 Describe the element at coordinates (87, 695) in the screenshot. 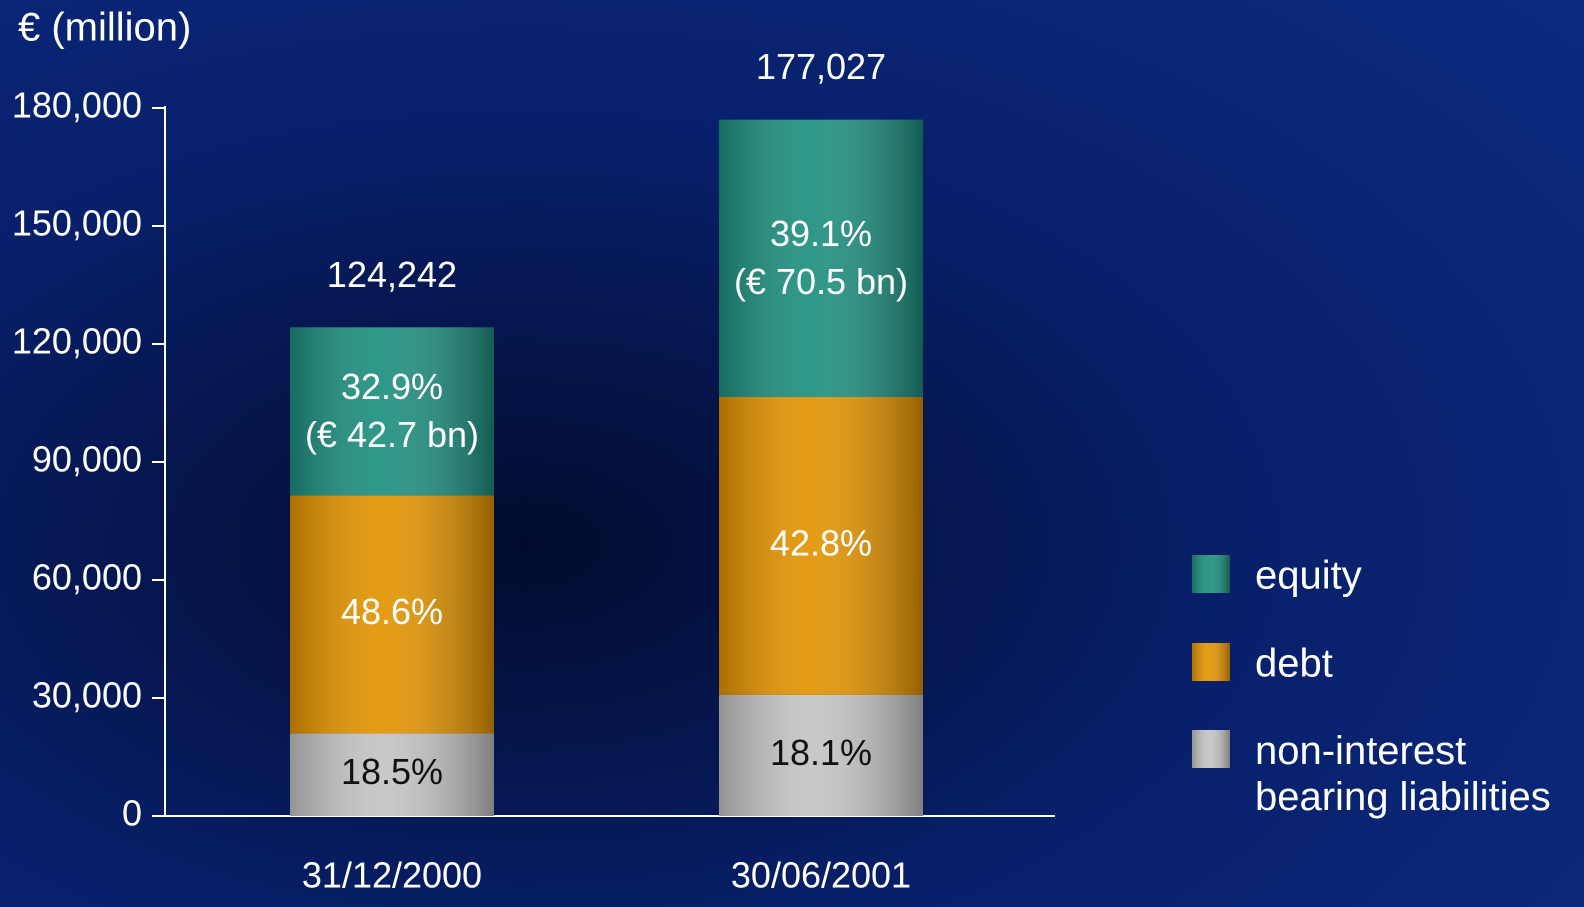

I see `y-tick-label: 30,000` at that location.